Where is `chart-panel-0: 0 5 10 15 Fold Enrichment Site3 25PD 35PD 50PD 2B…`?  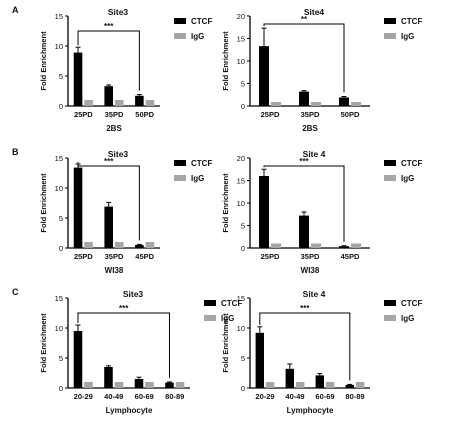
chart-panel-0: 0 5 10 15 Fold Enrichment Site3 25PD 35PD 50PD 2B… is located at coordinates (125, 70).